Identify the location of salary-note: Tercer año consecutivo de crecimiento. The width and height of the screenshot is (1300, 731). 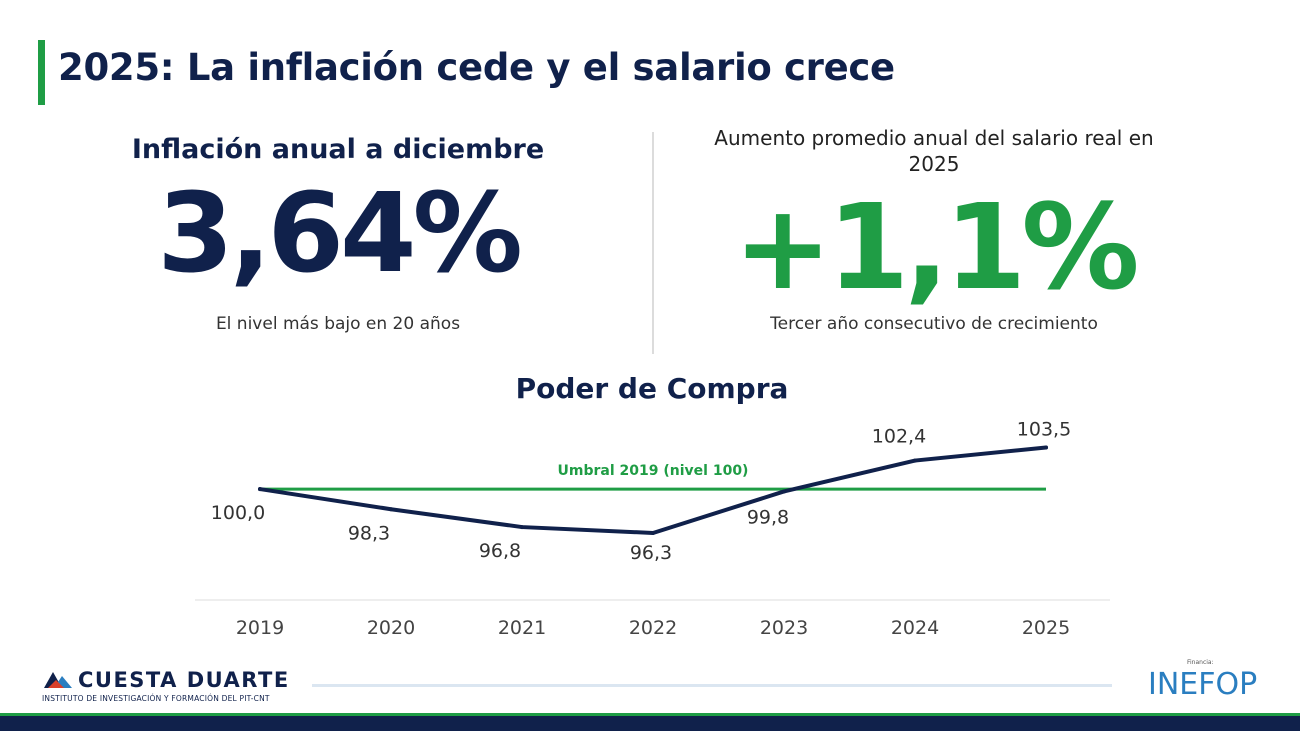
(934, 324).